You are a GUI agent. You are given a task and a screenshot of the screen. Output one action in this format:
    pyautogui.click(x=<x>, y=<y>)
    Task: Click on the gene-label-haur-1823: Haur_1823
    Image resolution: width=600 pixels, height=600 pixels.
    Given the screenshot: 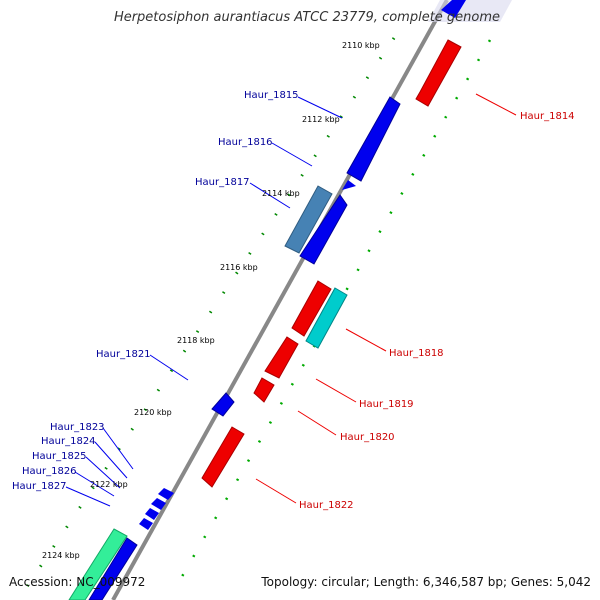 What is the action you would take?
    pyautogui.click(x=77, y=427)
    